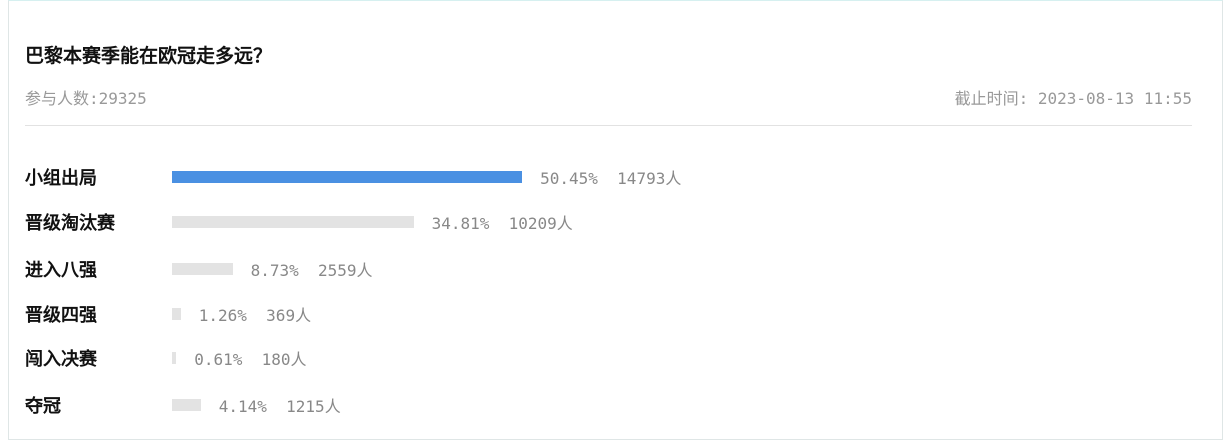 This screenshot has width=1231, height=440. I want to click on poll-option: 夺冠 4.14% 1215人, so click(183, 405).